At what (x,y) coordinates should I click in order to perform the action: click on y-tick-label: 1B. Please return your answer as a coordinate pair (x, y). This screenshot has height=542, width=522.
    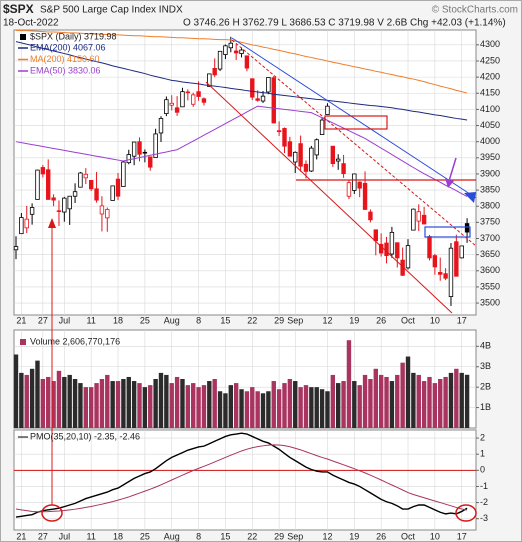
    Looking at the image, I should click on (485, 407).